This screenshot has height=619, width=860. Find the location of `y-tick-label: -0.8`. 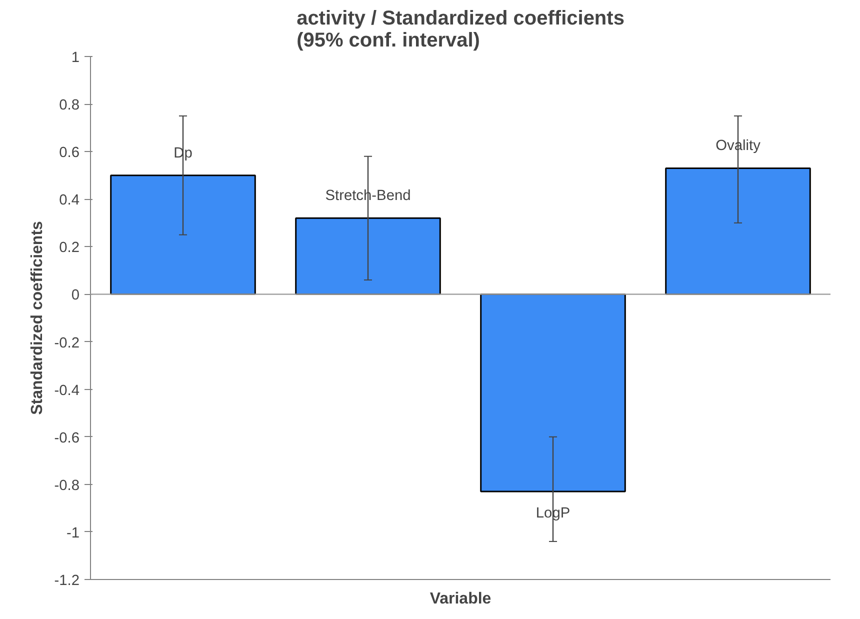

y-tick-label: -0.8 is located at coordinates (67, 486).